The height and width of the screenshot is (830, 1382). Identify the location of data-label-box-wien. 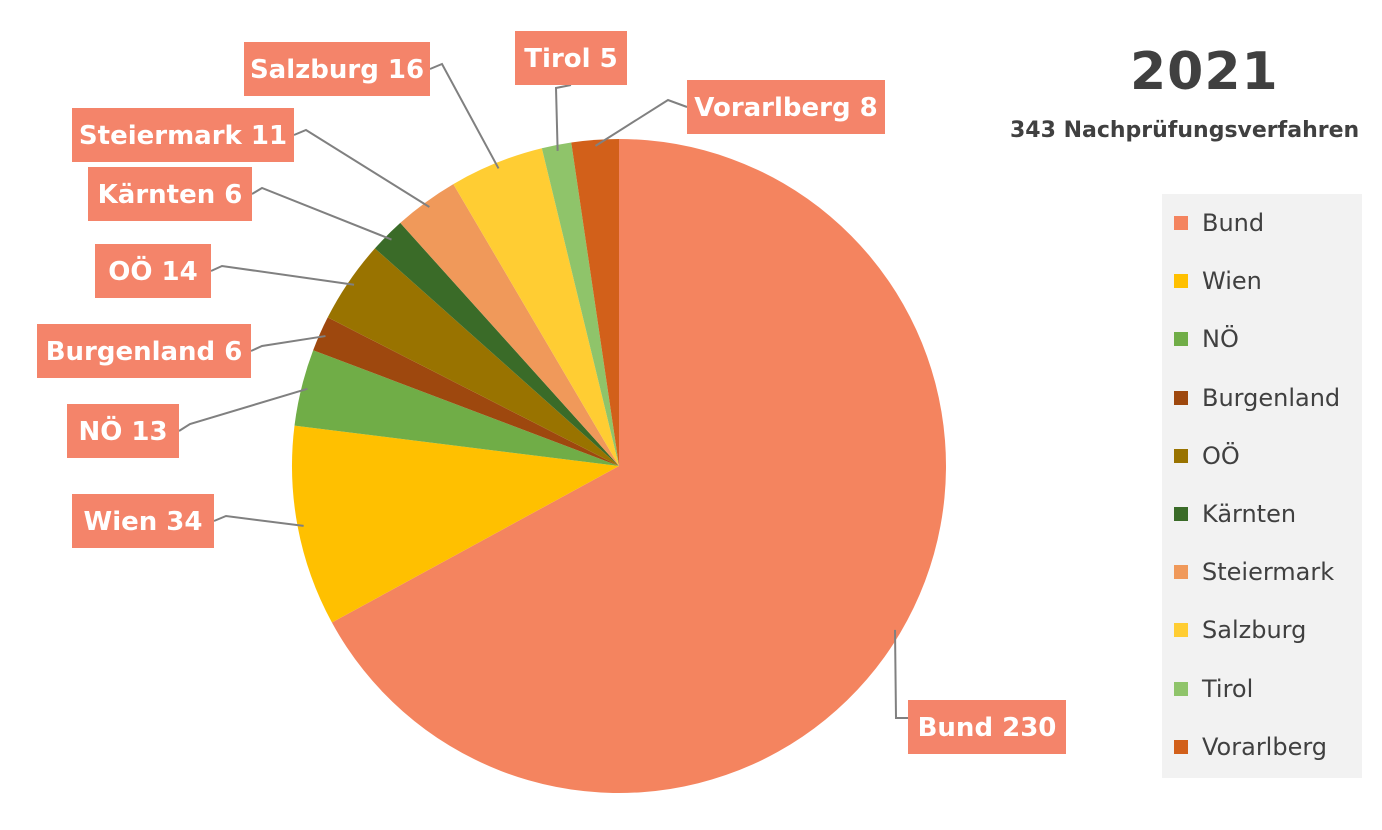
(143, 521).